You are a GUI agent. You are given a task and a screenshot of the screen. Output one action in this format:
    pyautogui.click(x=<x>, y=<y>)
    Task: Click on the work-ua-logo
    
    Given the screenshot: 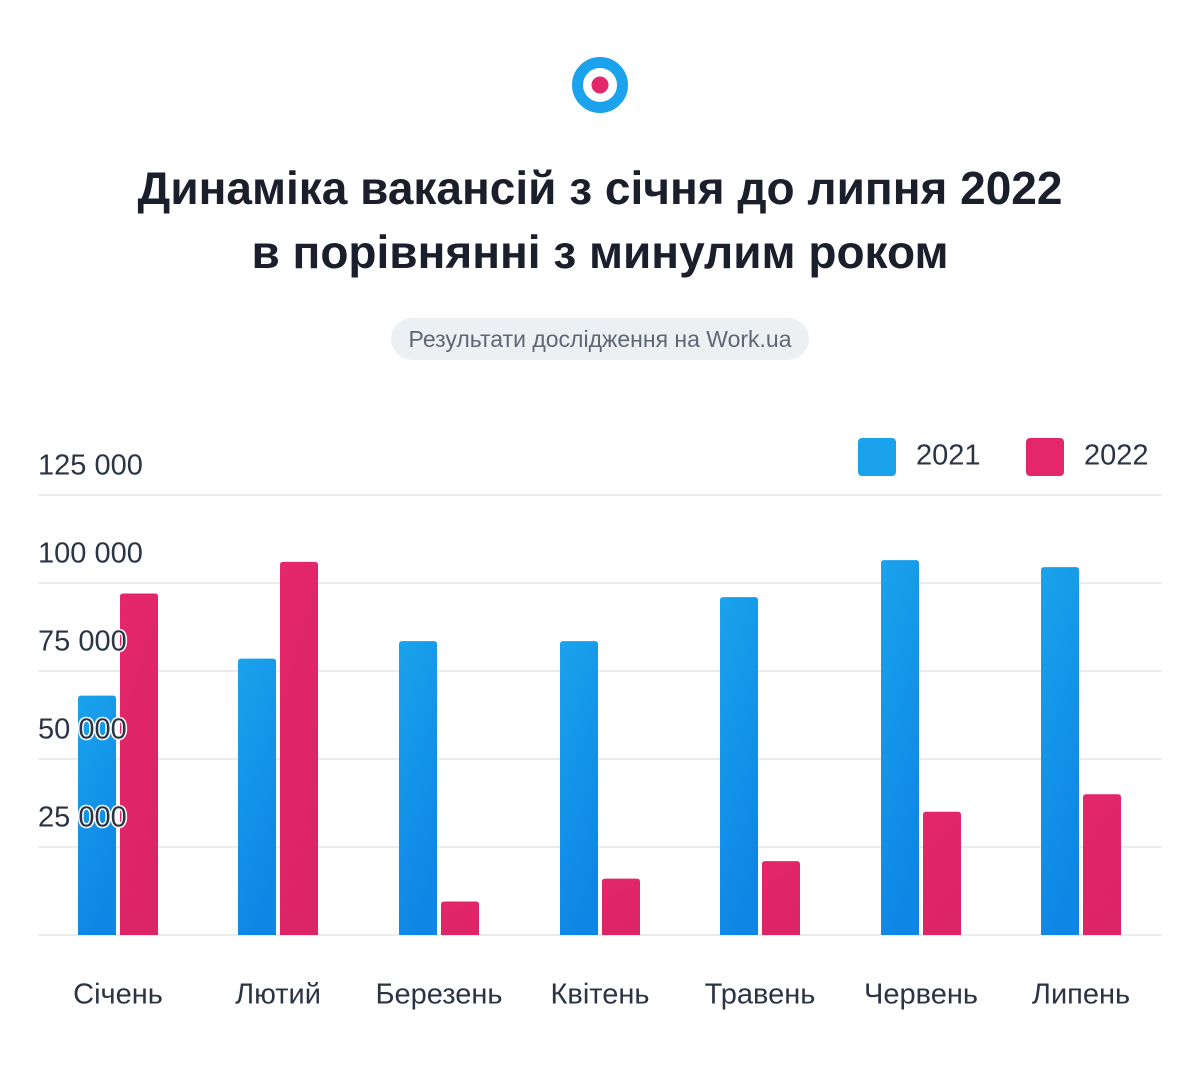 What is the action you would take?
    pyautogui.click(x=600, y=85)
    